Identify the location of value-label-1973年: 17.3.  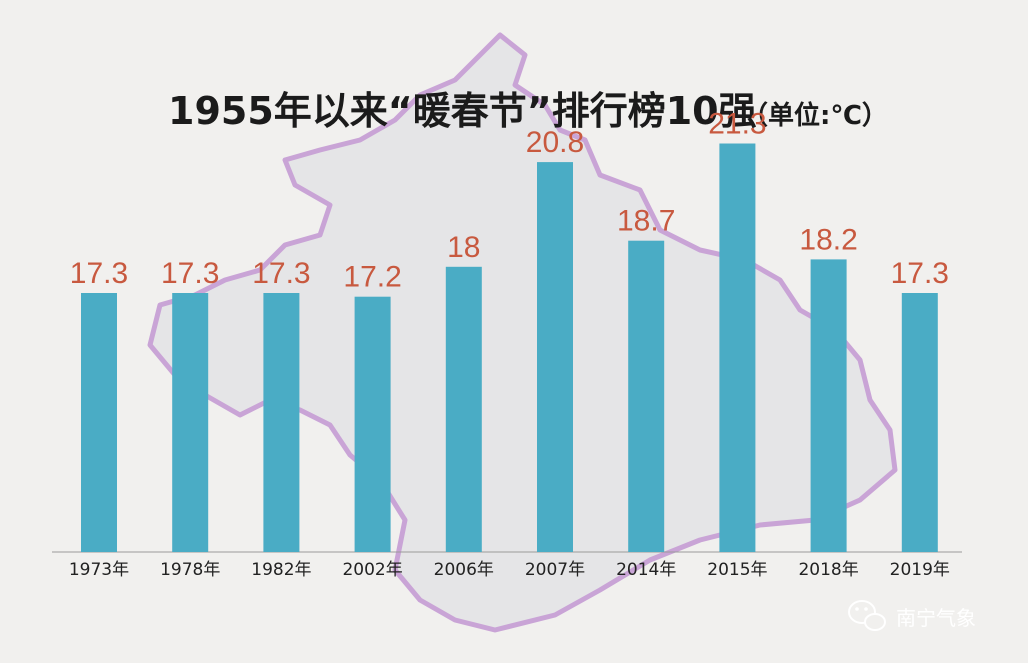
(99, 273).